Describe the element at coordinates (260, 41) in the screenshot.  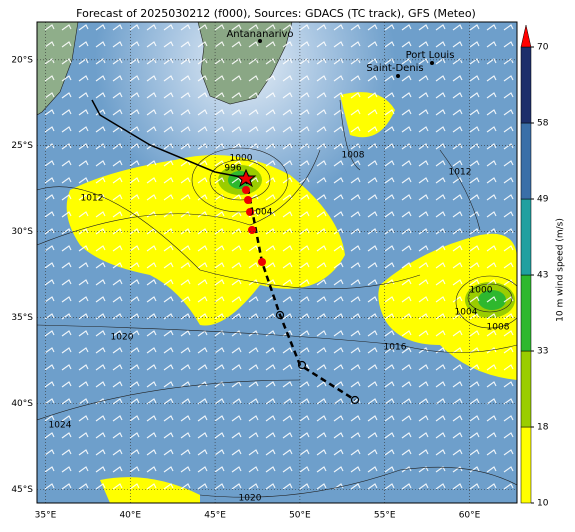
I see `city` at that location.